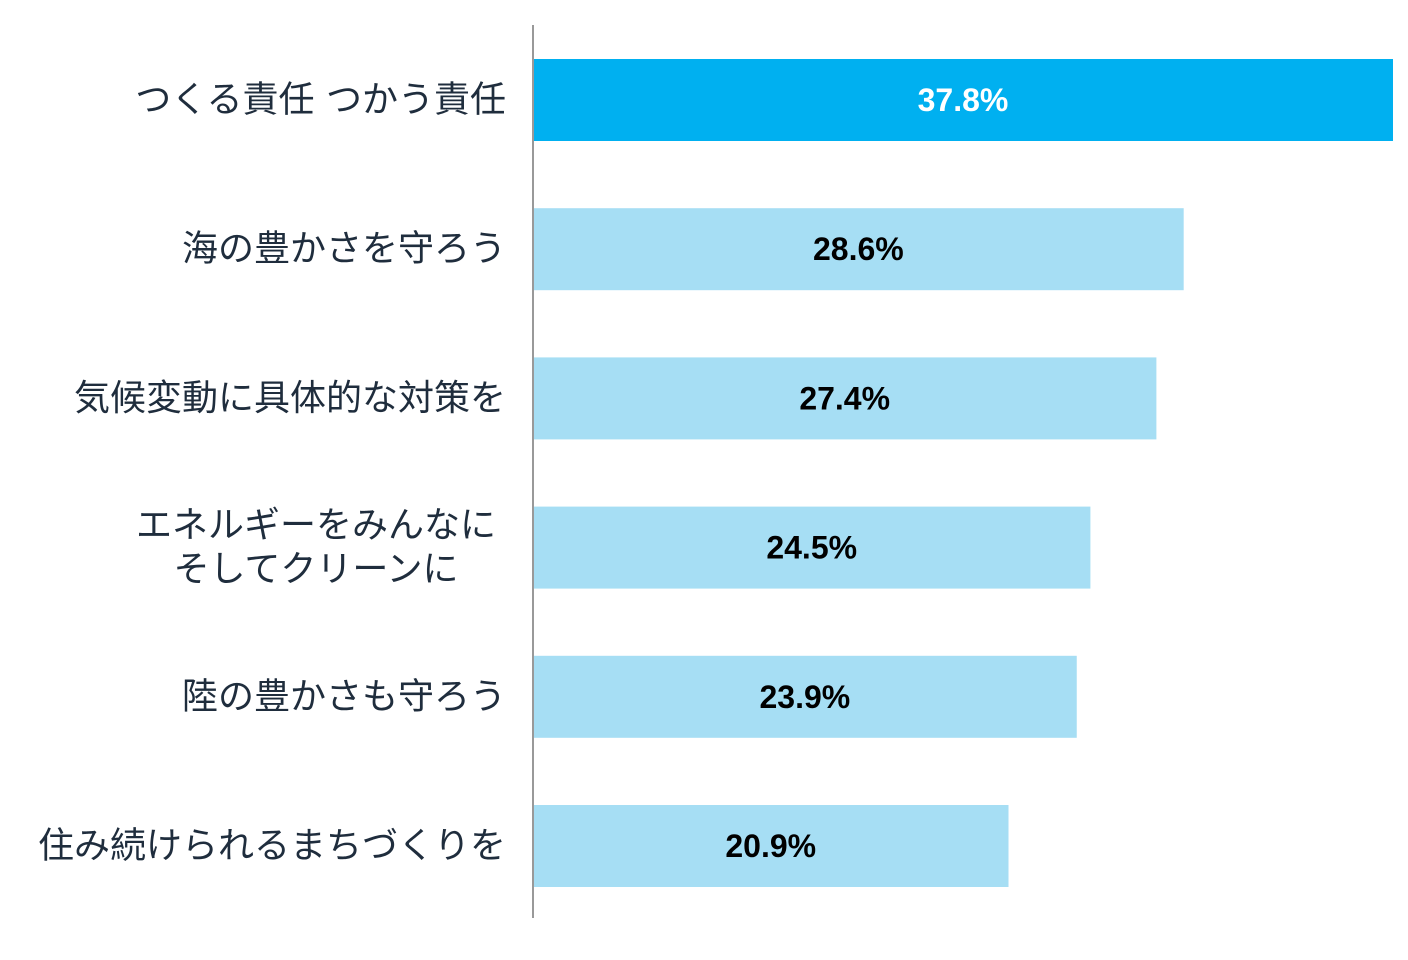  I want to click on value-label-6: 20.9%, so click(770, 846).